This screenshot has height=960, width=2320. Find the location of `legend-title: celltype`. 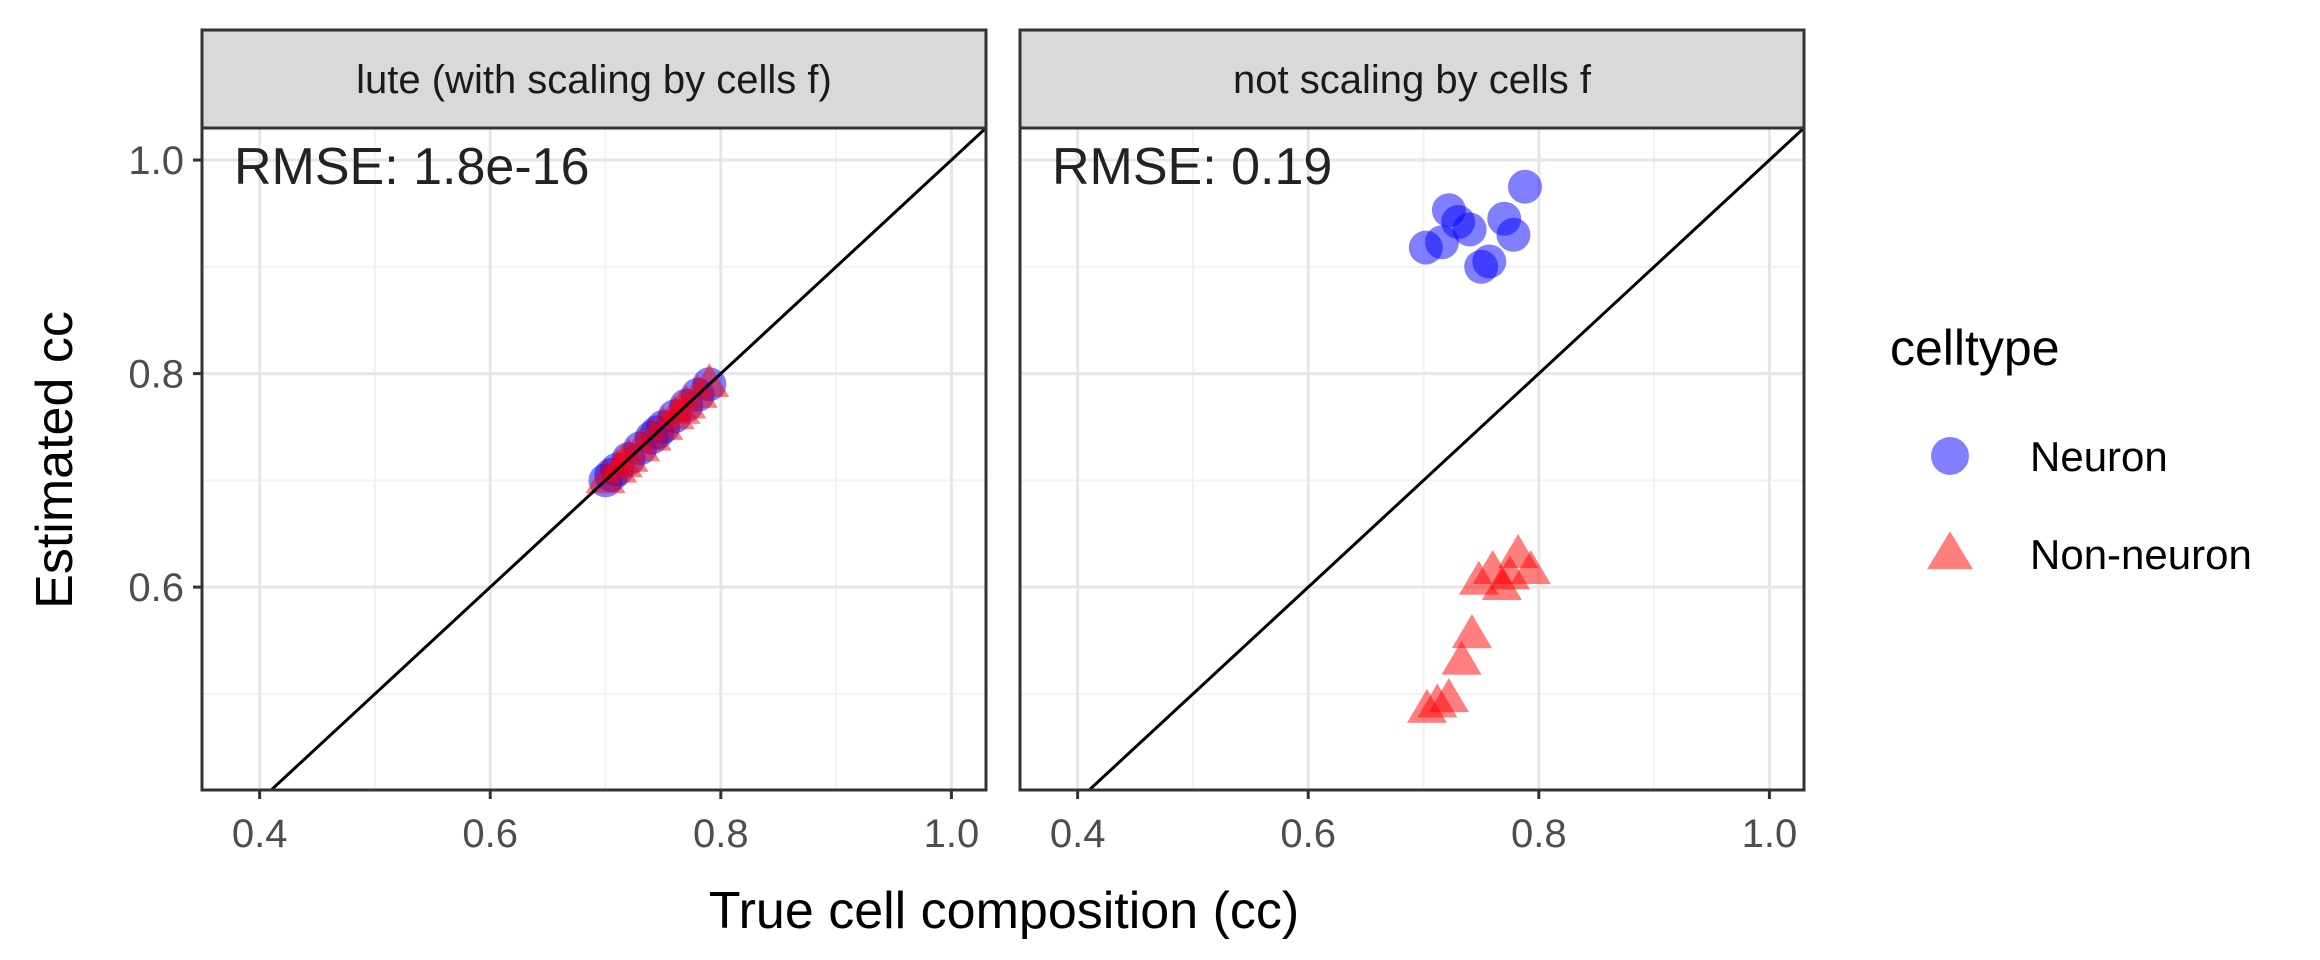

legend-title: celltype is located at coordinates (1975, 348).